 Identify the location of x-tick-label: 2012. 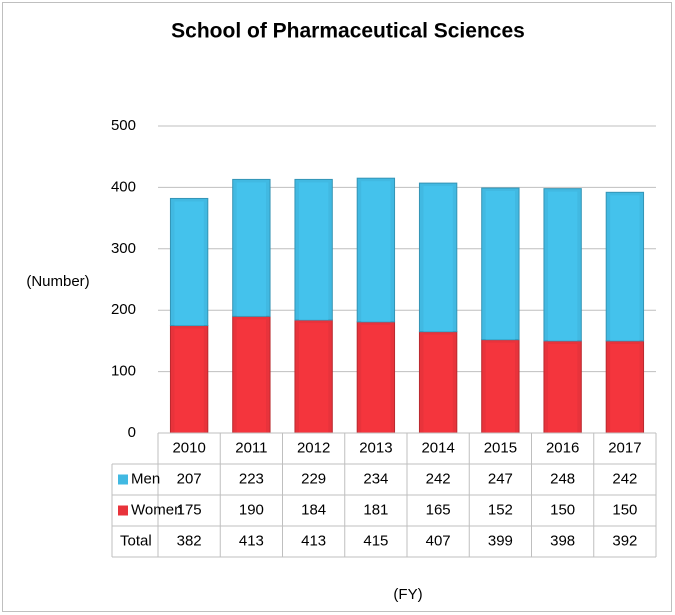
(313, 447).